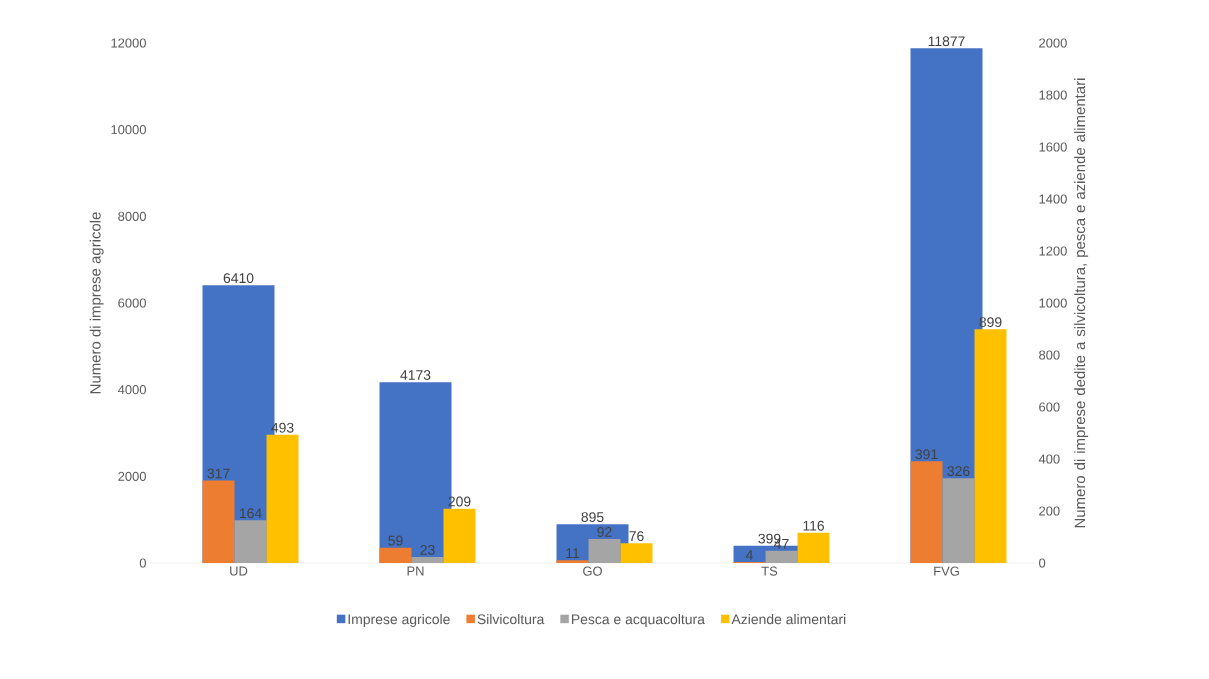 The width and height of the screenshot is (1209, 679). Describe the element at coordinates (128, 43) in the screenshot. I see `y-tick-label: 12000` at that location.